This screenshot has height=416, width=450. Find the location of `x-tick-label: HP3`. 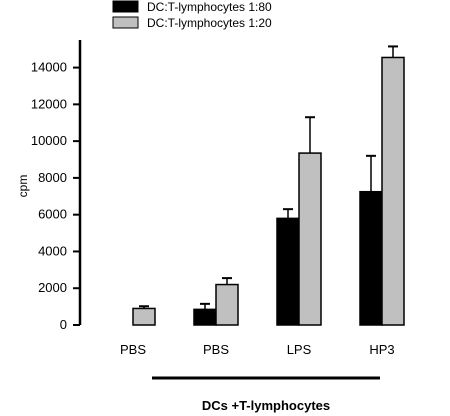

x-tick-label: HP3 is located at coordinates (381, 349).